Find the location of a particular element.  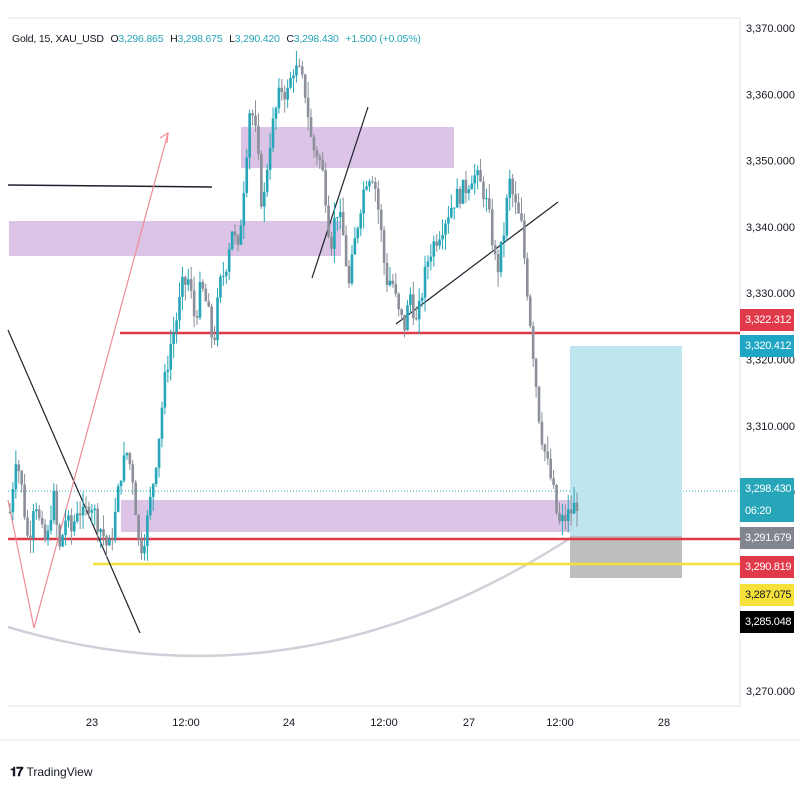

price-badge-target: 3,320.412 is located at coordinates (767, 346).